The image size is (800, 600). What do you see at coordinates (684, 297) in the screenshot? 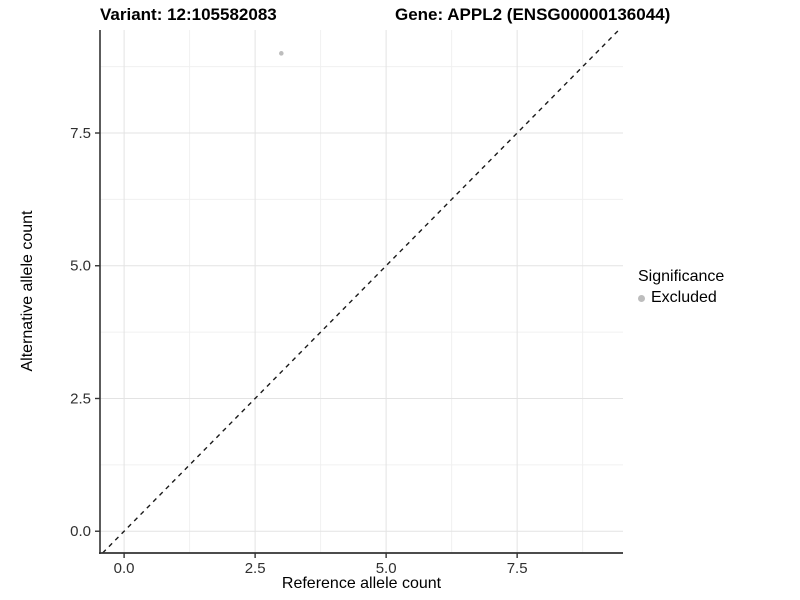
I see `legend-entry-label: Excluded` at bounding box center [684, 297].